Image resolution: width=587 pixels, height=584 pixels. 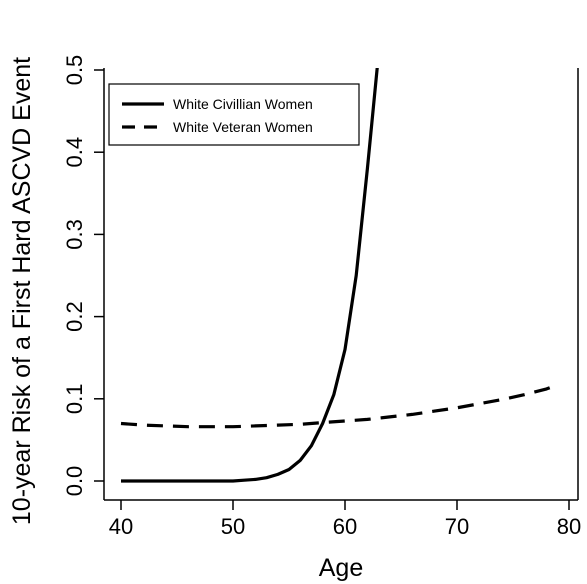 I want to click on x-tick-label: 70, so click(x=457, y=526).